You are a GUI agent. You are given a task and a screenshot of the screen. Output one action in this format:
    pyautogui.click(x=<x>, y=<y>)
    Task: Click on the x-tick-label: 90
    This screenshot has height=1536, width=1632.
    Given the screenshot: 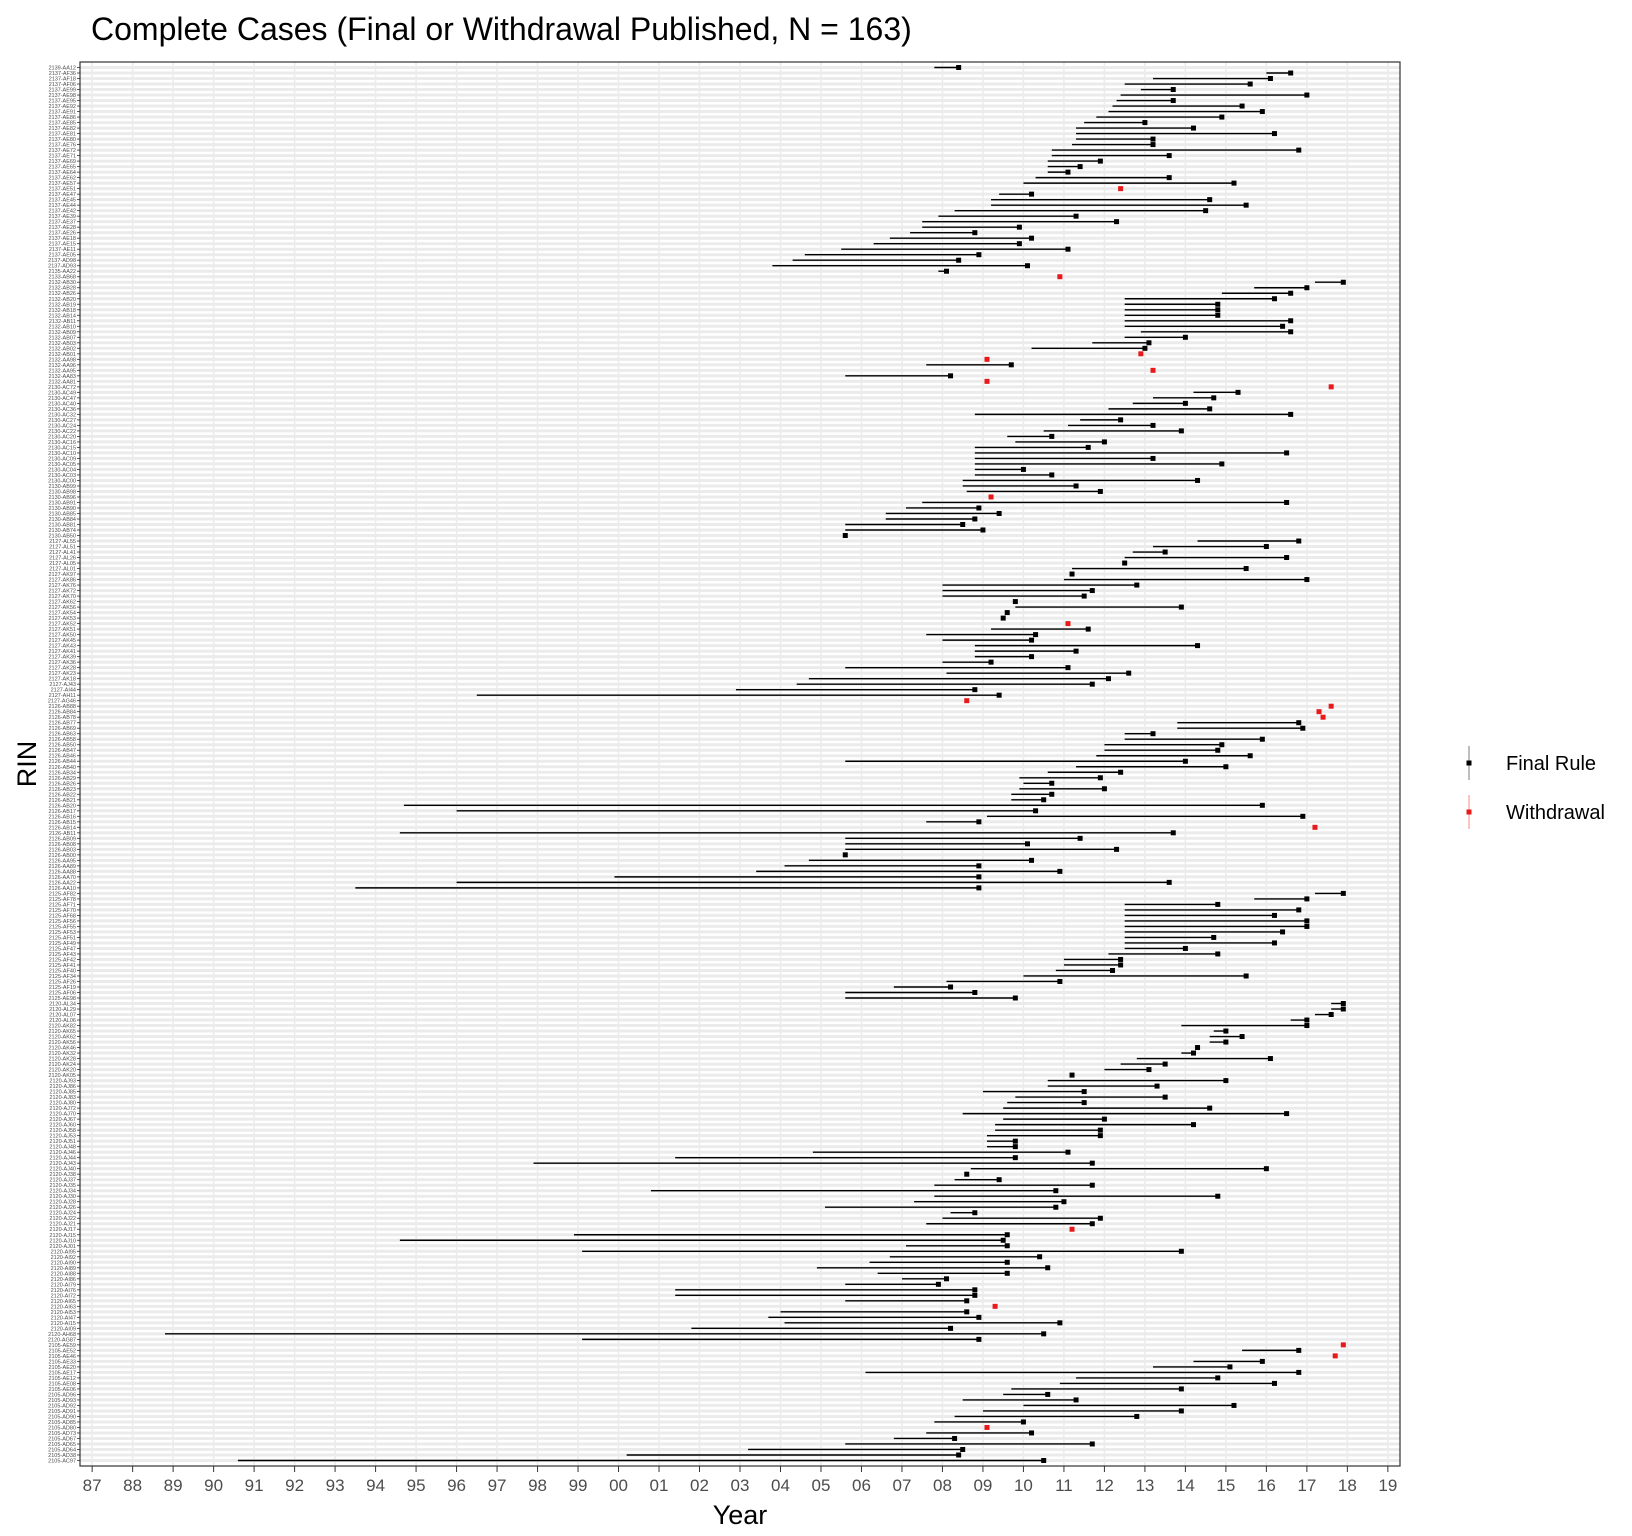 What is the action you would take?
    pyautogui.click(x=213, y=1485)
    